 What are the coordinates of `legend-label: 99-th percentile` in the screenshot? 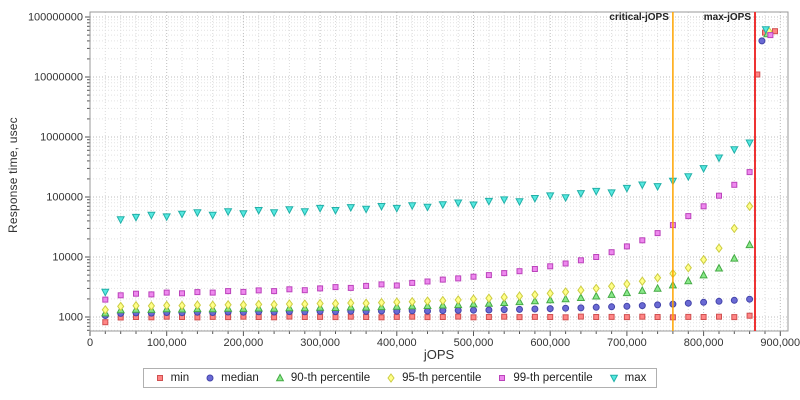 It's located at (553, 378).